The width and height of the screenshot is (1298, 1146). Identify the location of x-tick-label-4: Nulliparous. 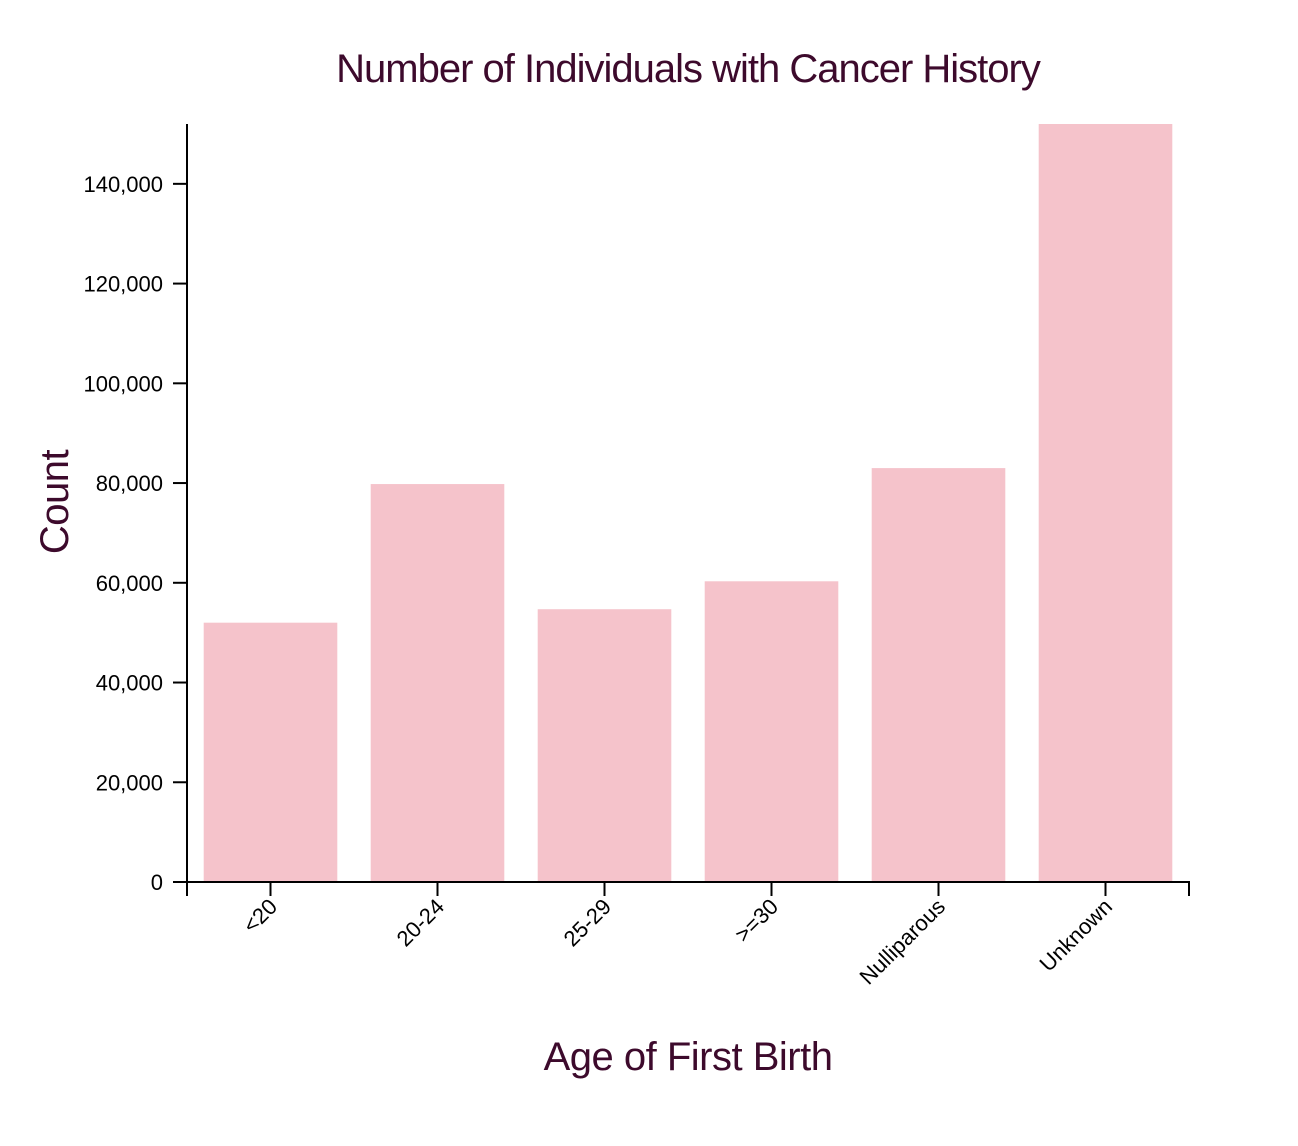
(903, 942).